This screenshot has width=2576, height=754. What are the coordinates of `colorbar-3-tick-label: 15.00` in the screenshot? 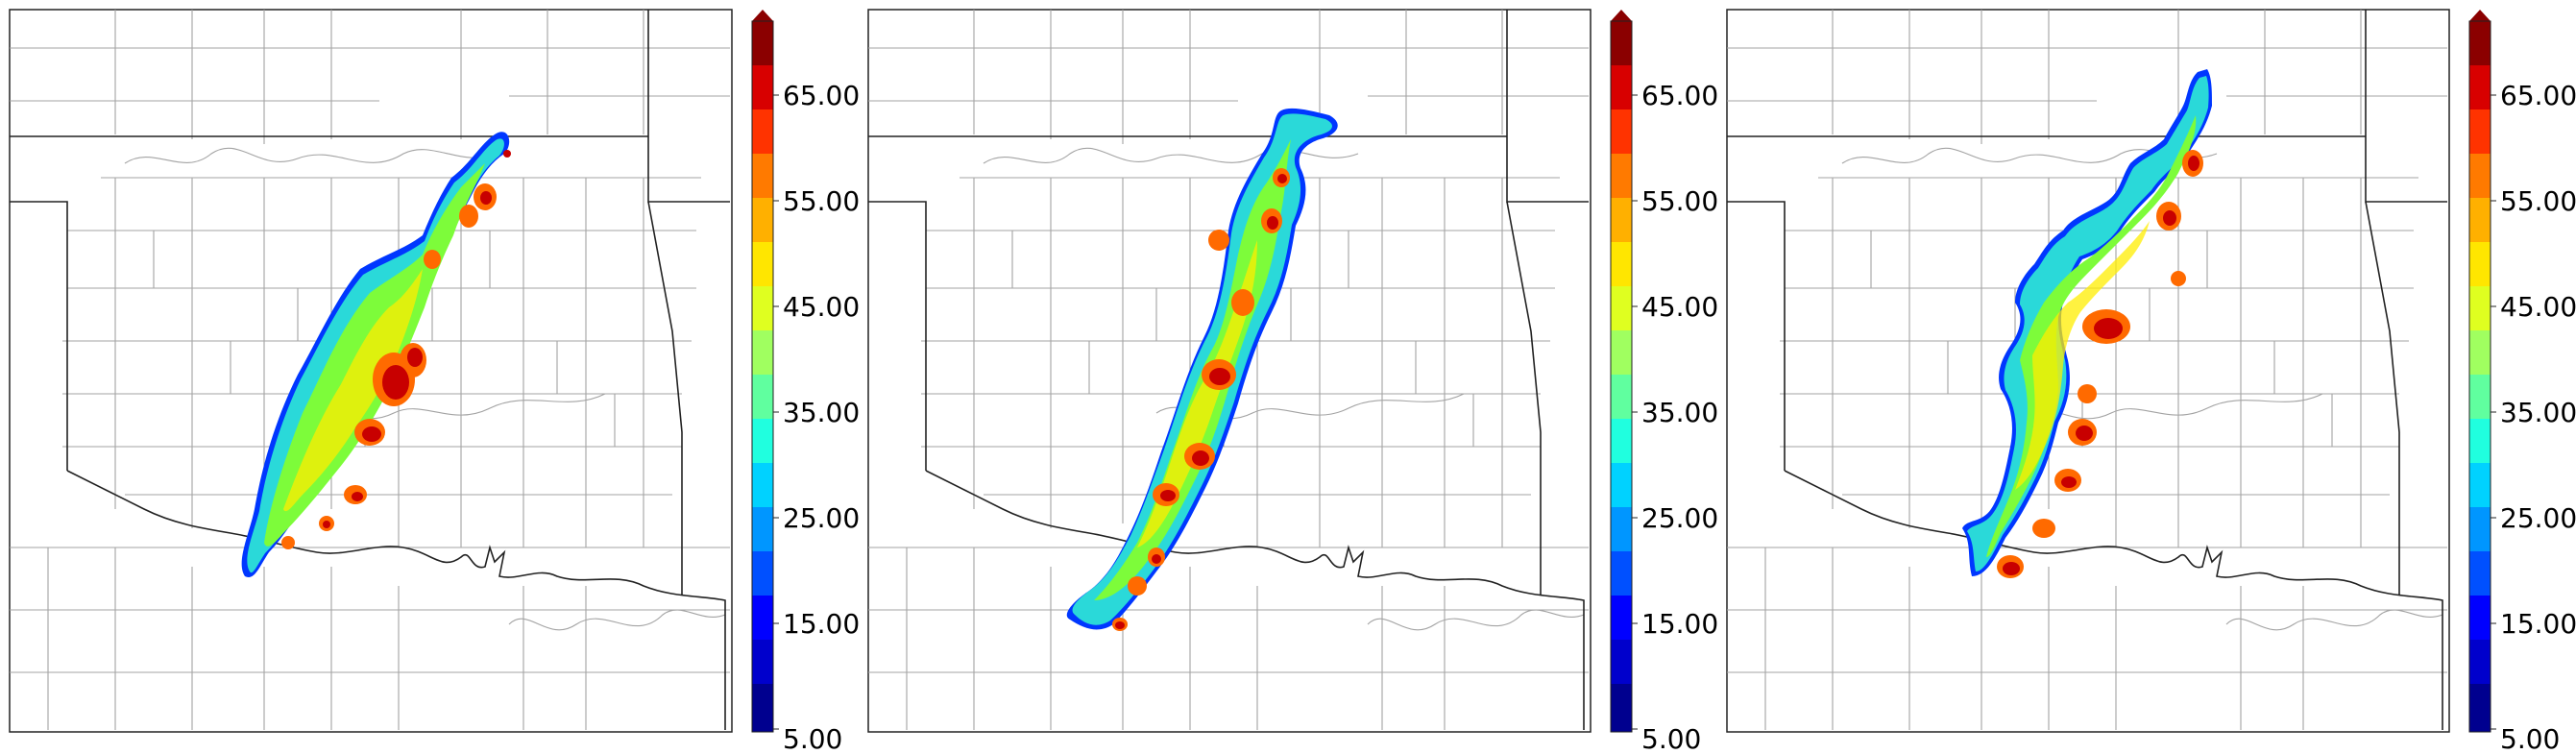 It's located at (2538, 624).